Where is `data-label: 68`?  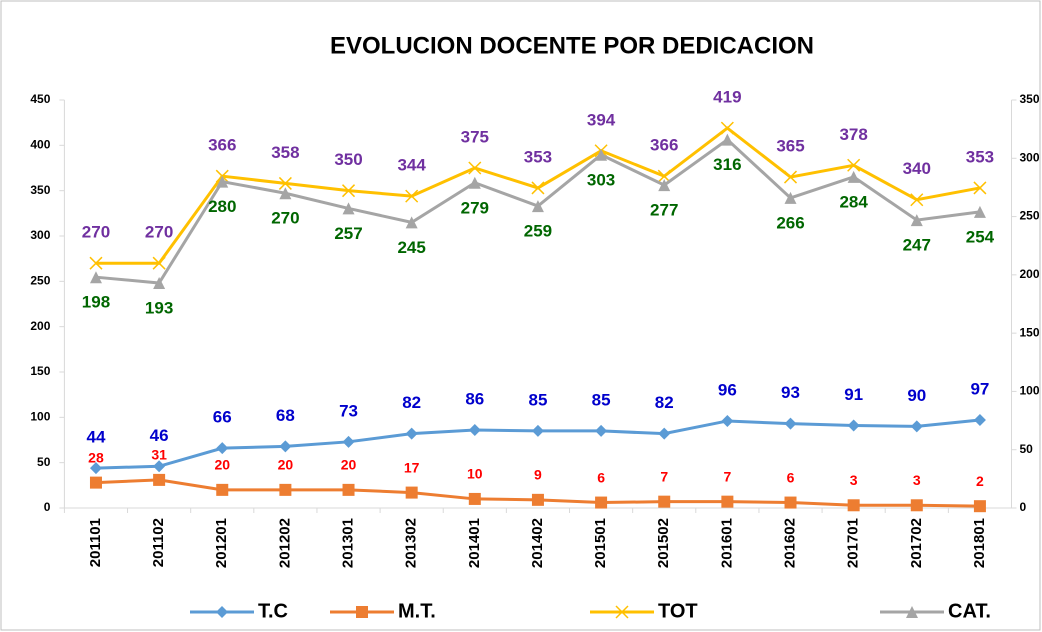
data-label: 68 is located at coordinates (285, 415).